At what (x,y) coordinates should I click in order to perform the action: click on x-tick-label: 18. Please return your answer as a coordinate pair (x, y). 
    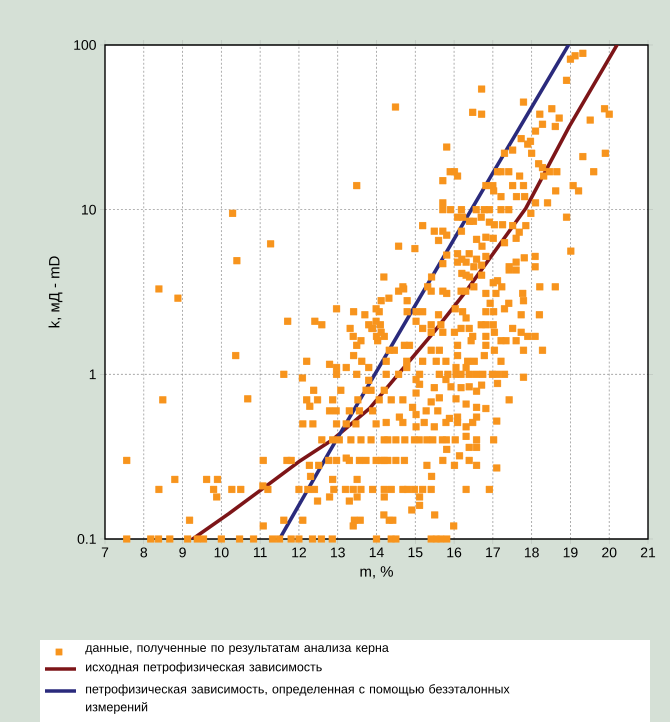
    Looking at the image, I should click on (531, 552).